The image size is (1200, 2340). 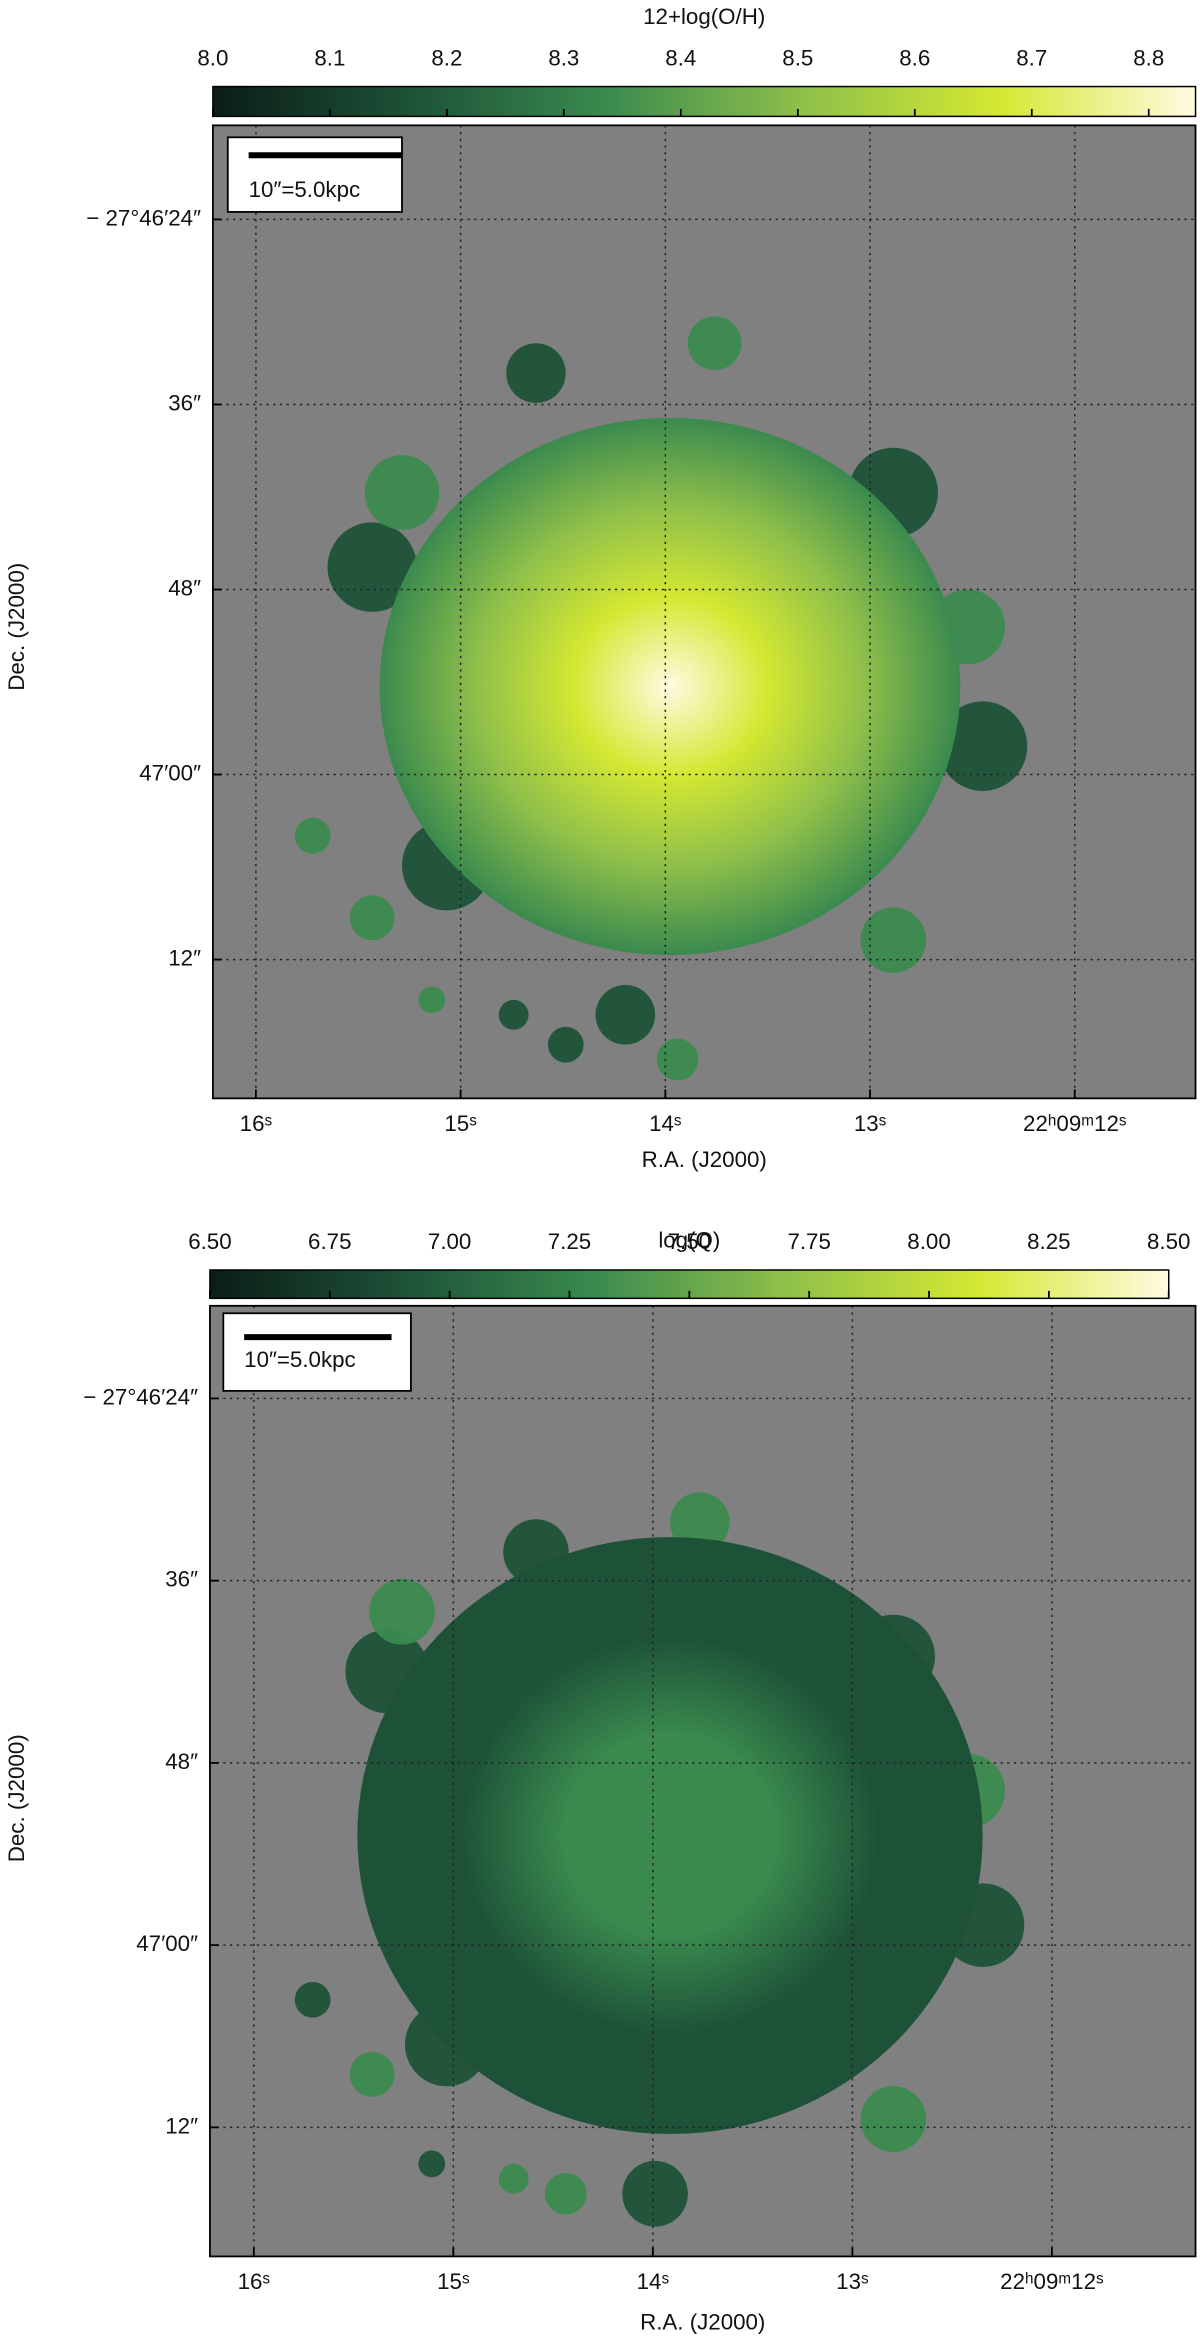 I want to click on colorbar-tick-label: 8.3, so click(x=563, y=58).